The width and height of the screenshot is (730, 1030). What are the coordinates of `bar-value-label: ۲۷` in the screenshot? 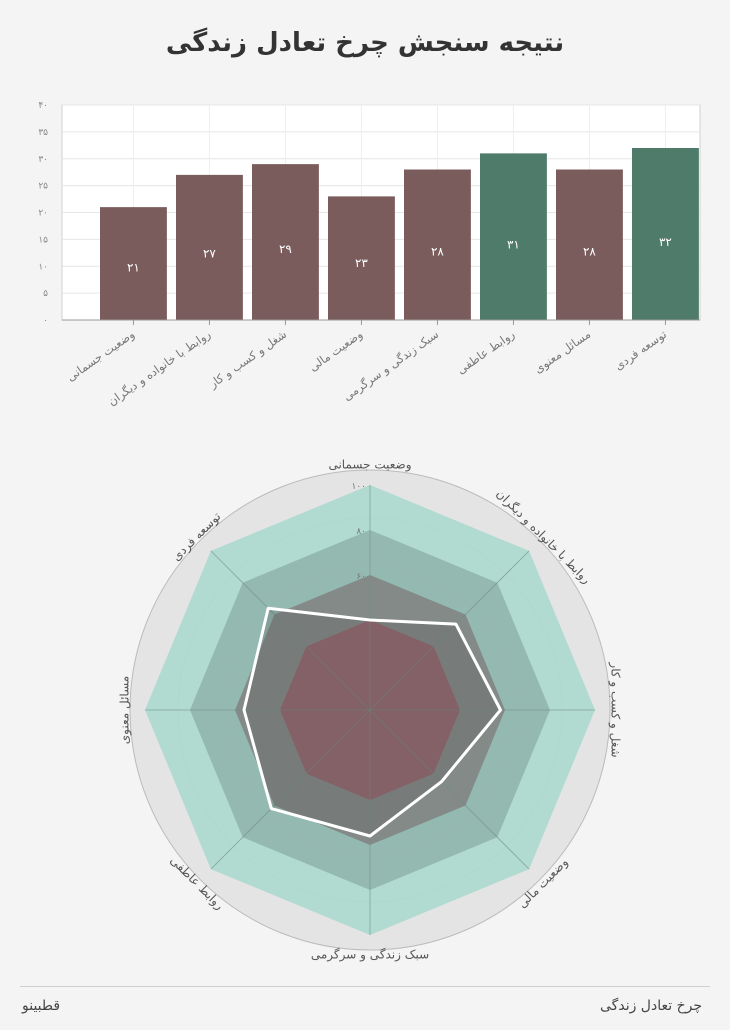 It's located at (209, 254).